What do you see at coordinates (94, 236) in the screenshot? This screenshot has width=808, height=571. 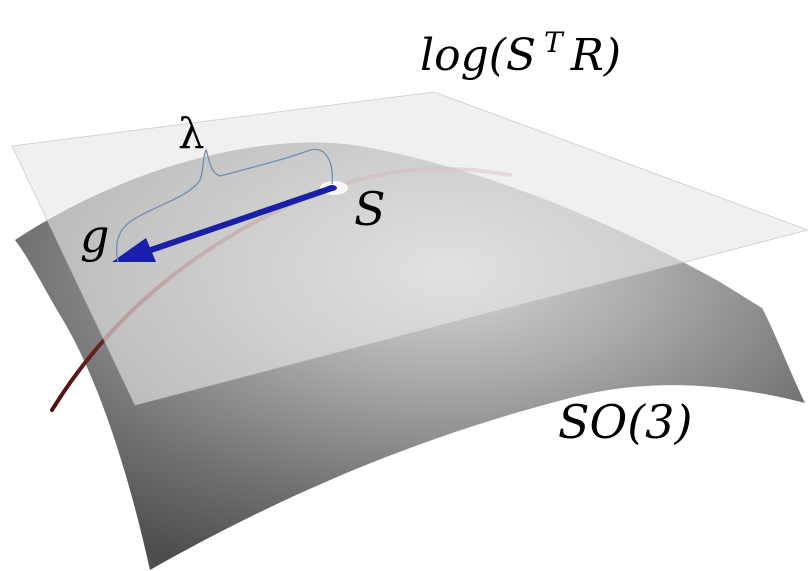 I see `vector-label: g` at bounding box center [94, 236].